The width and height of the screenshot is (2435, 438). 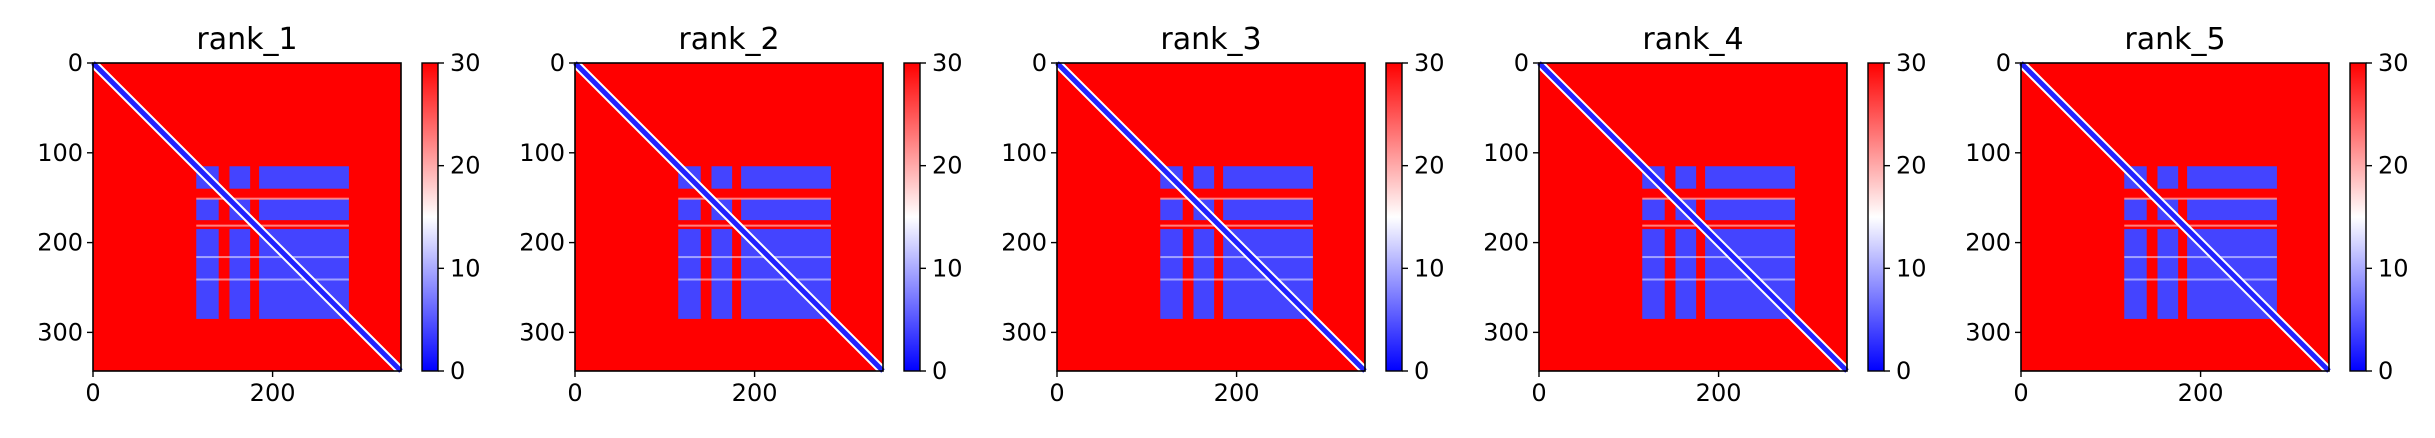 I want to click on subplot-title: rank_1, so click(x=246, y=39).